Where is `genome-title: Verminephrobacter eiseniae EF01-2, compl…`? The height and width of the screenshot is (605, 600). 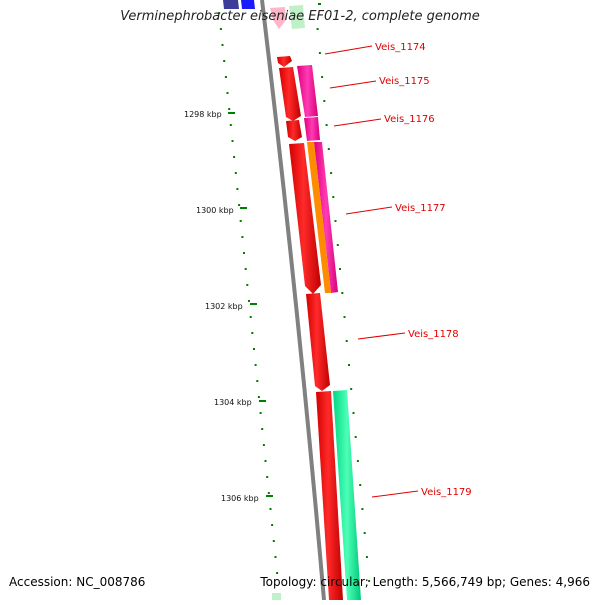 genome-title: Verminephrobacter eiseniae EF01-2, compl… is located at coordinates (300, 16).